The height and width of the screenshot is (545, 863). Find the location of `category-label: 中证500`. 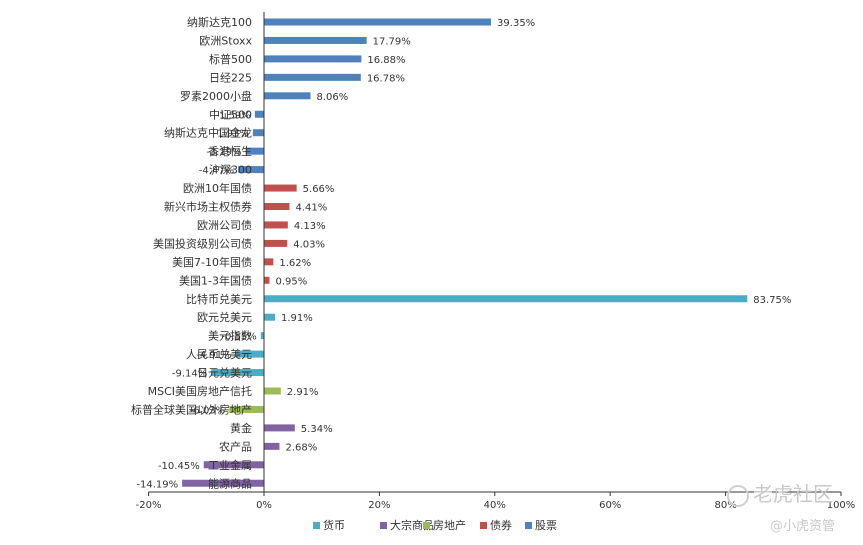

category-label: 中证500 is located at coordinates (230, 114).